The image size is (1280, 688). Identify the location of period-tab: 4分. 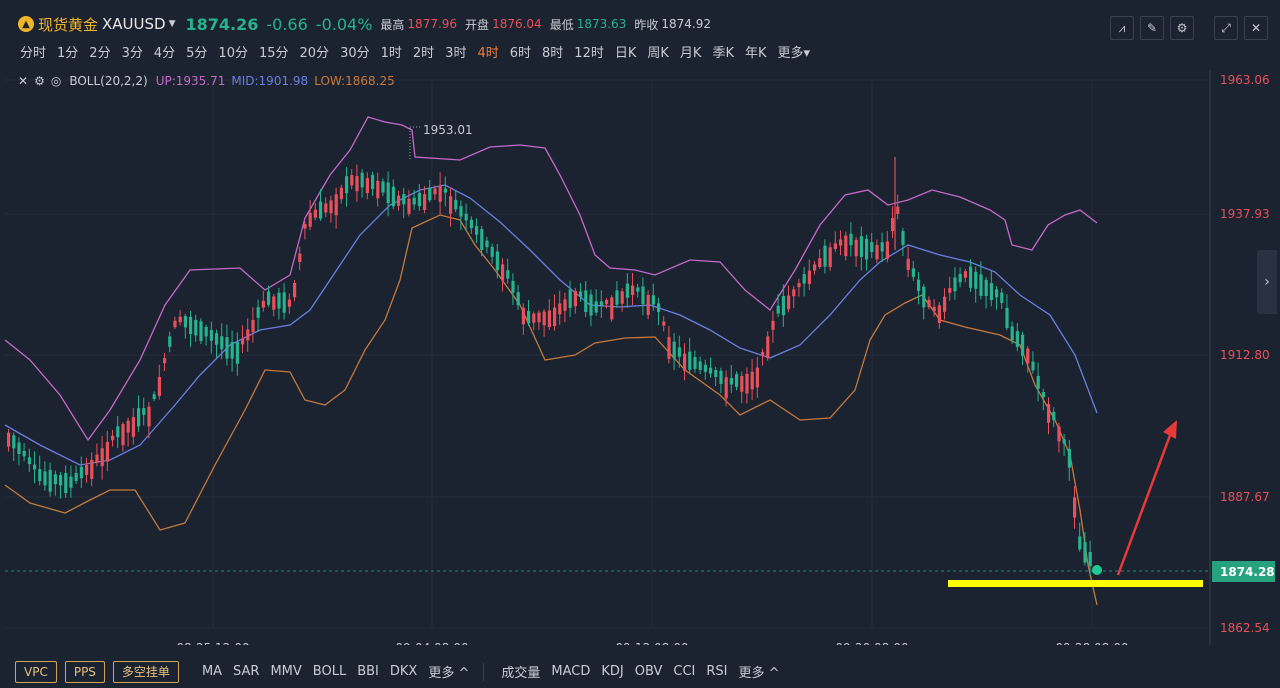
(164, 53).